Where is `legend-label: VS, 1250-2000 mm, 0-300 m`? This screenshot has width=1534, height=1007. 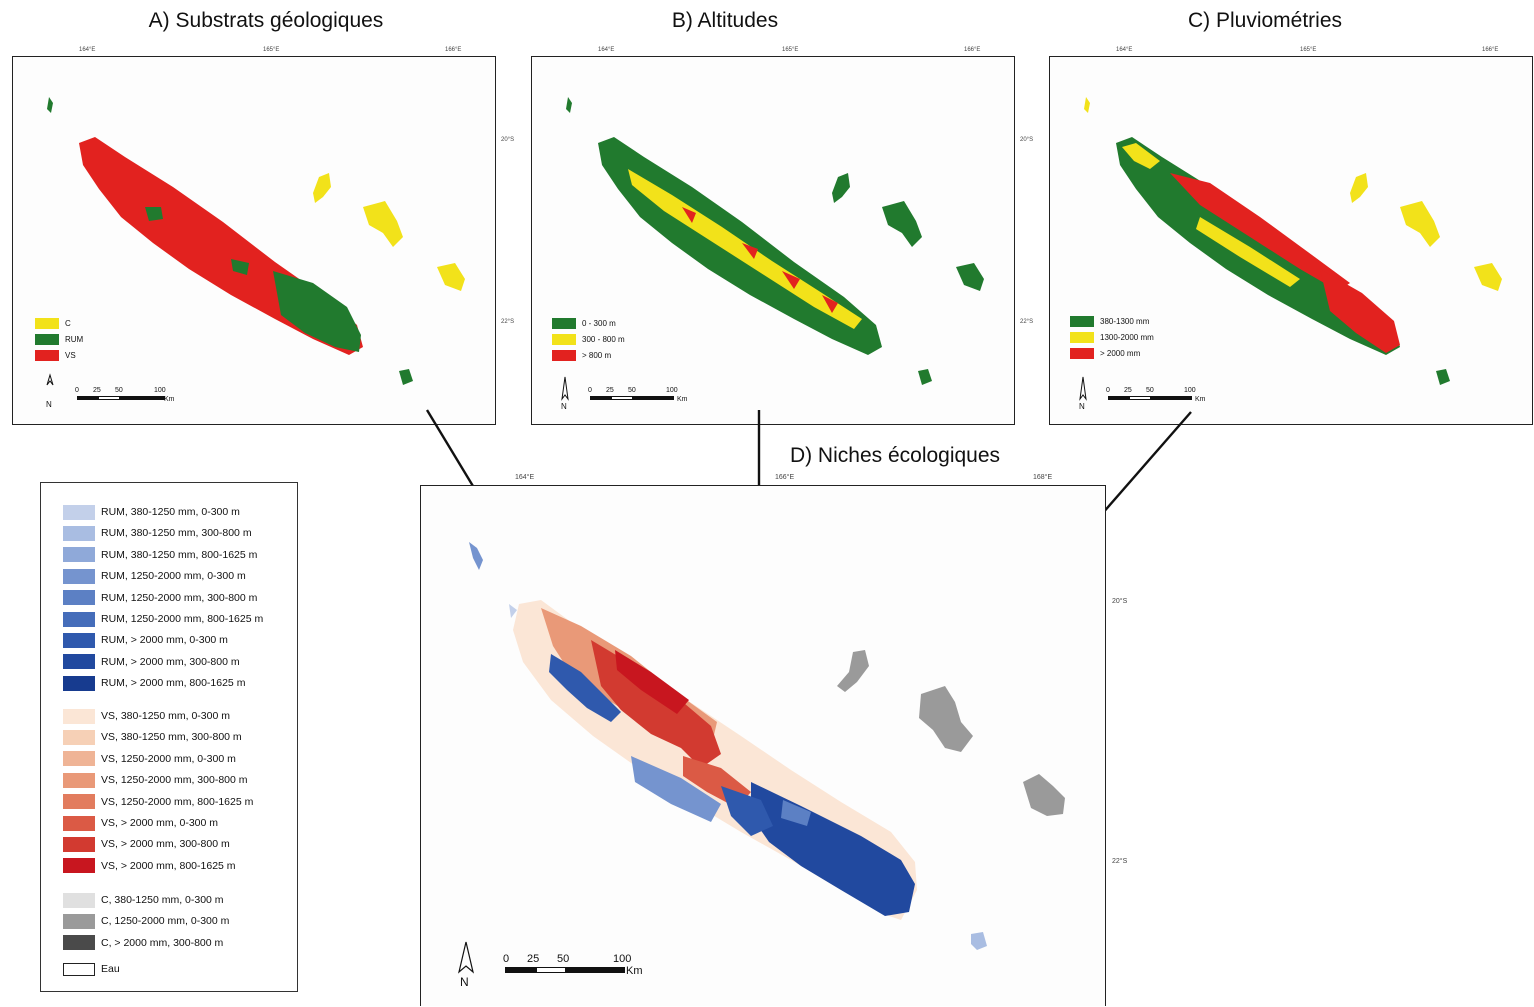 legend-label: VS, 1250-2000 mm, 0-300 m is located at coordinates (168, 758).